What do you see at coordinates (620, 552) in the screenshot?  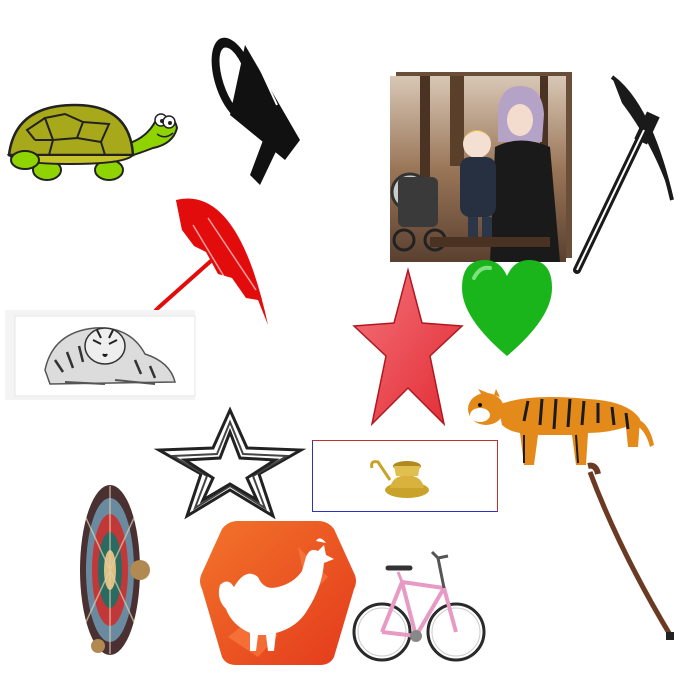 I see `walking-stick-icon` at bounding box center [620, 552].